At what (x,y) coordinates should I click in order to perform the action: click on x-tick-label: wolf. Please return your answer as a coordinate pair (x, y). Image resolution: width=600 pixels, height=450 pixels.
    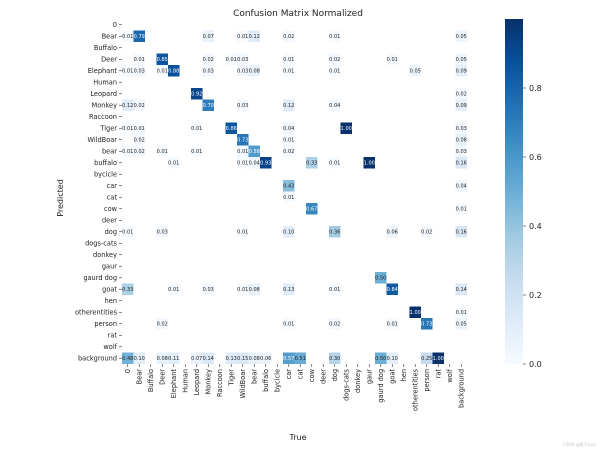
    Looking at the image, I should click on (450, 375).